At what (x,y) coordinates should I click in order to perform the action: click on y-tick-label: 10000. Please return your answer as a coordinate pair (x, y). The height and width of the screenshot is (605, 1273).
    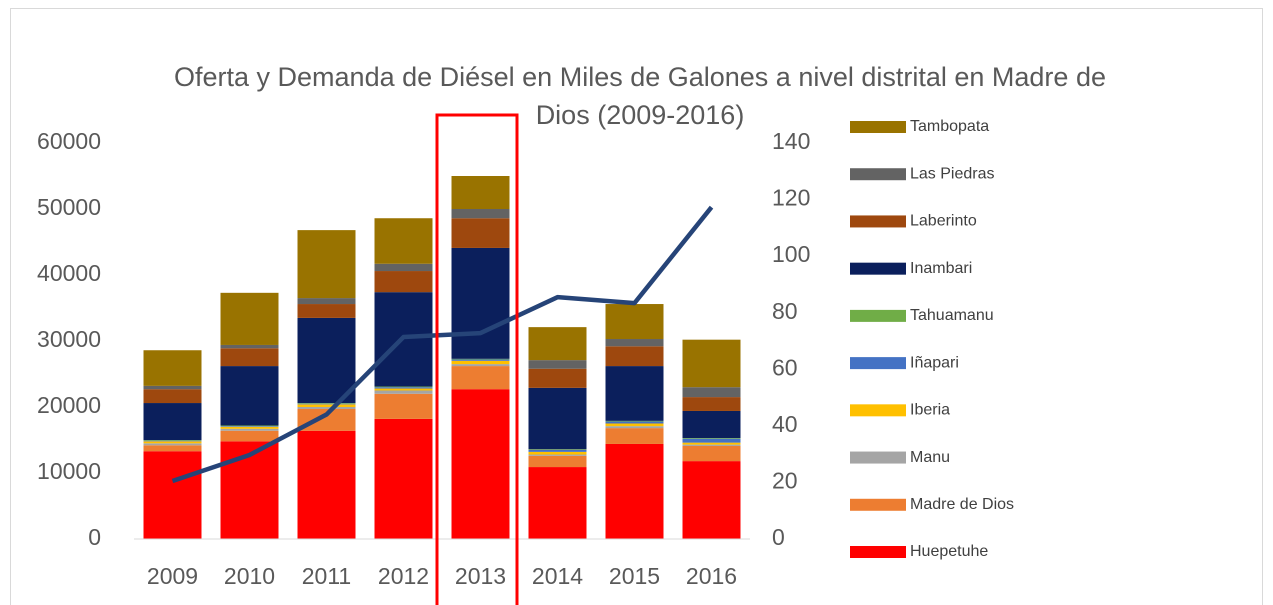
    Looking at the image, I should click on (69, 471).